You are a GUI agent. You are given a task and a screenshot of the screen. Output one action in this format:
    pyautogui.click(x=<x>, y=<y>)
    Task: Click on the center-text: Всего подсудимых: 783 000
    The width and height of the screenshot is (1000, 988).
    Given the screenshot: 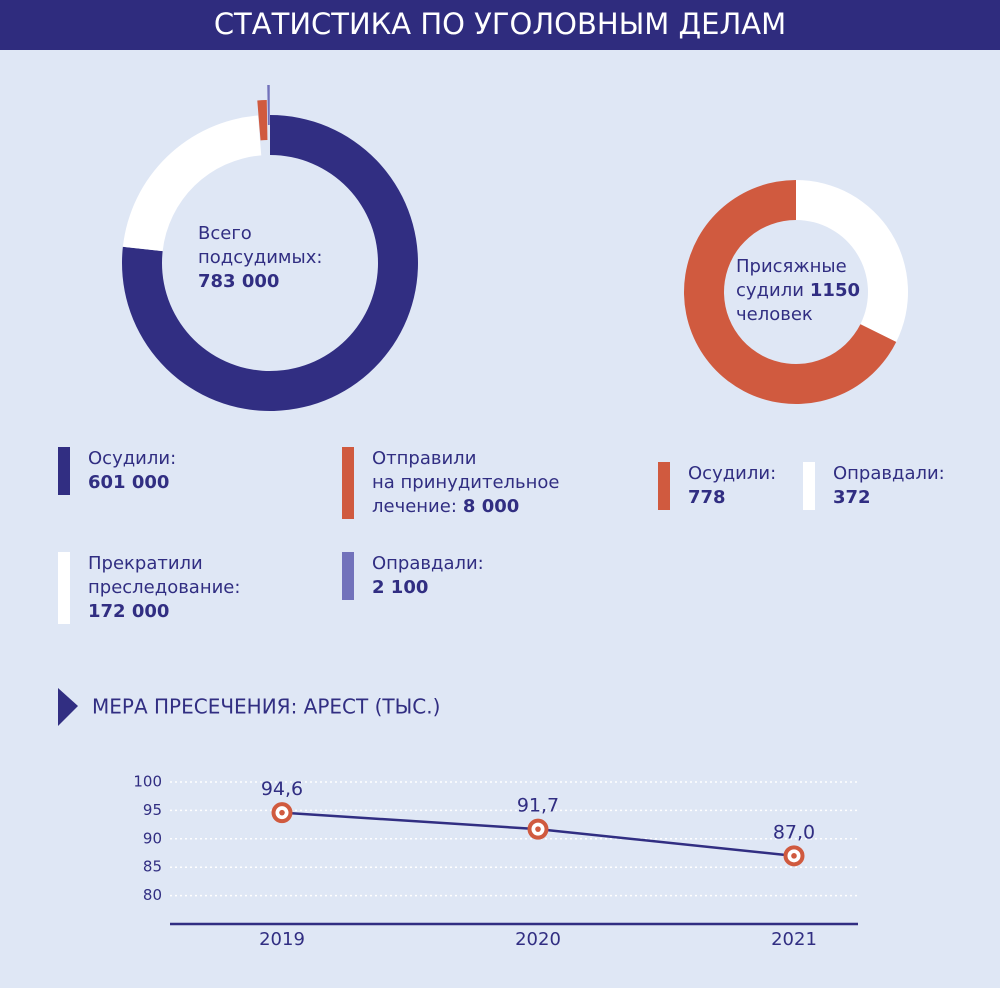 What is the action you would take?
    pyautogui.click(x=260, y=258)
    